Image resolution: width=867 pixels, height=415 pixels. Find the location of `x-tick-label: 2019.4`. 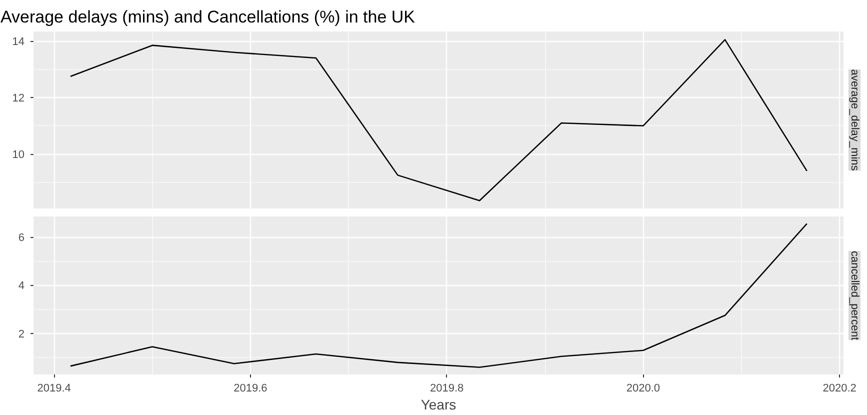

x-tick-label: 2019.4 is located at coordinates (54, 388).